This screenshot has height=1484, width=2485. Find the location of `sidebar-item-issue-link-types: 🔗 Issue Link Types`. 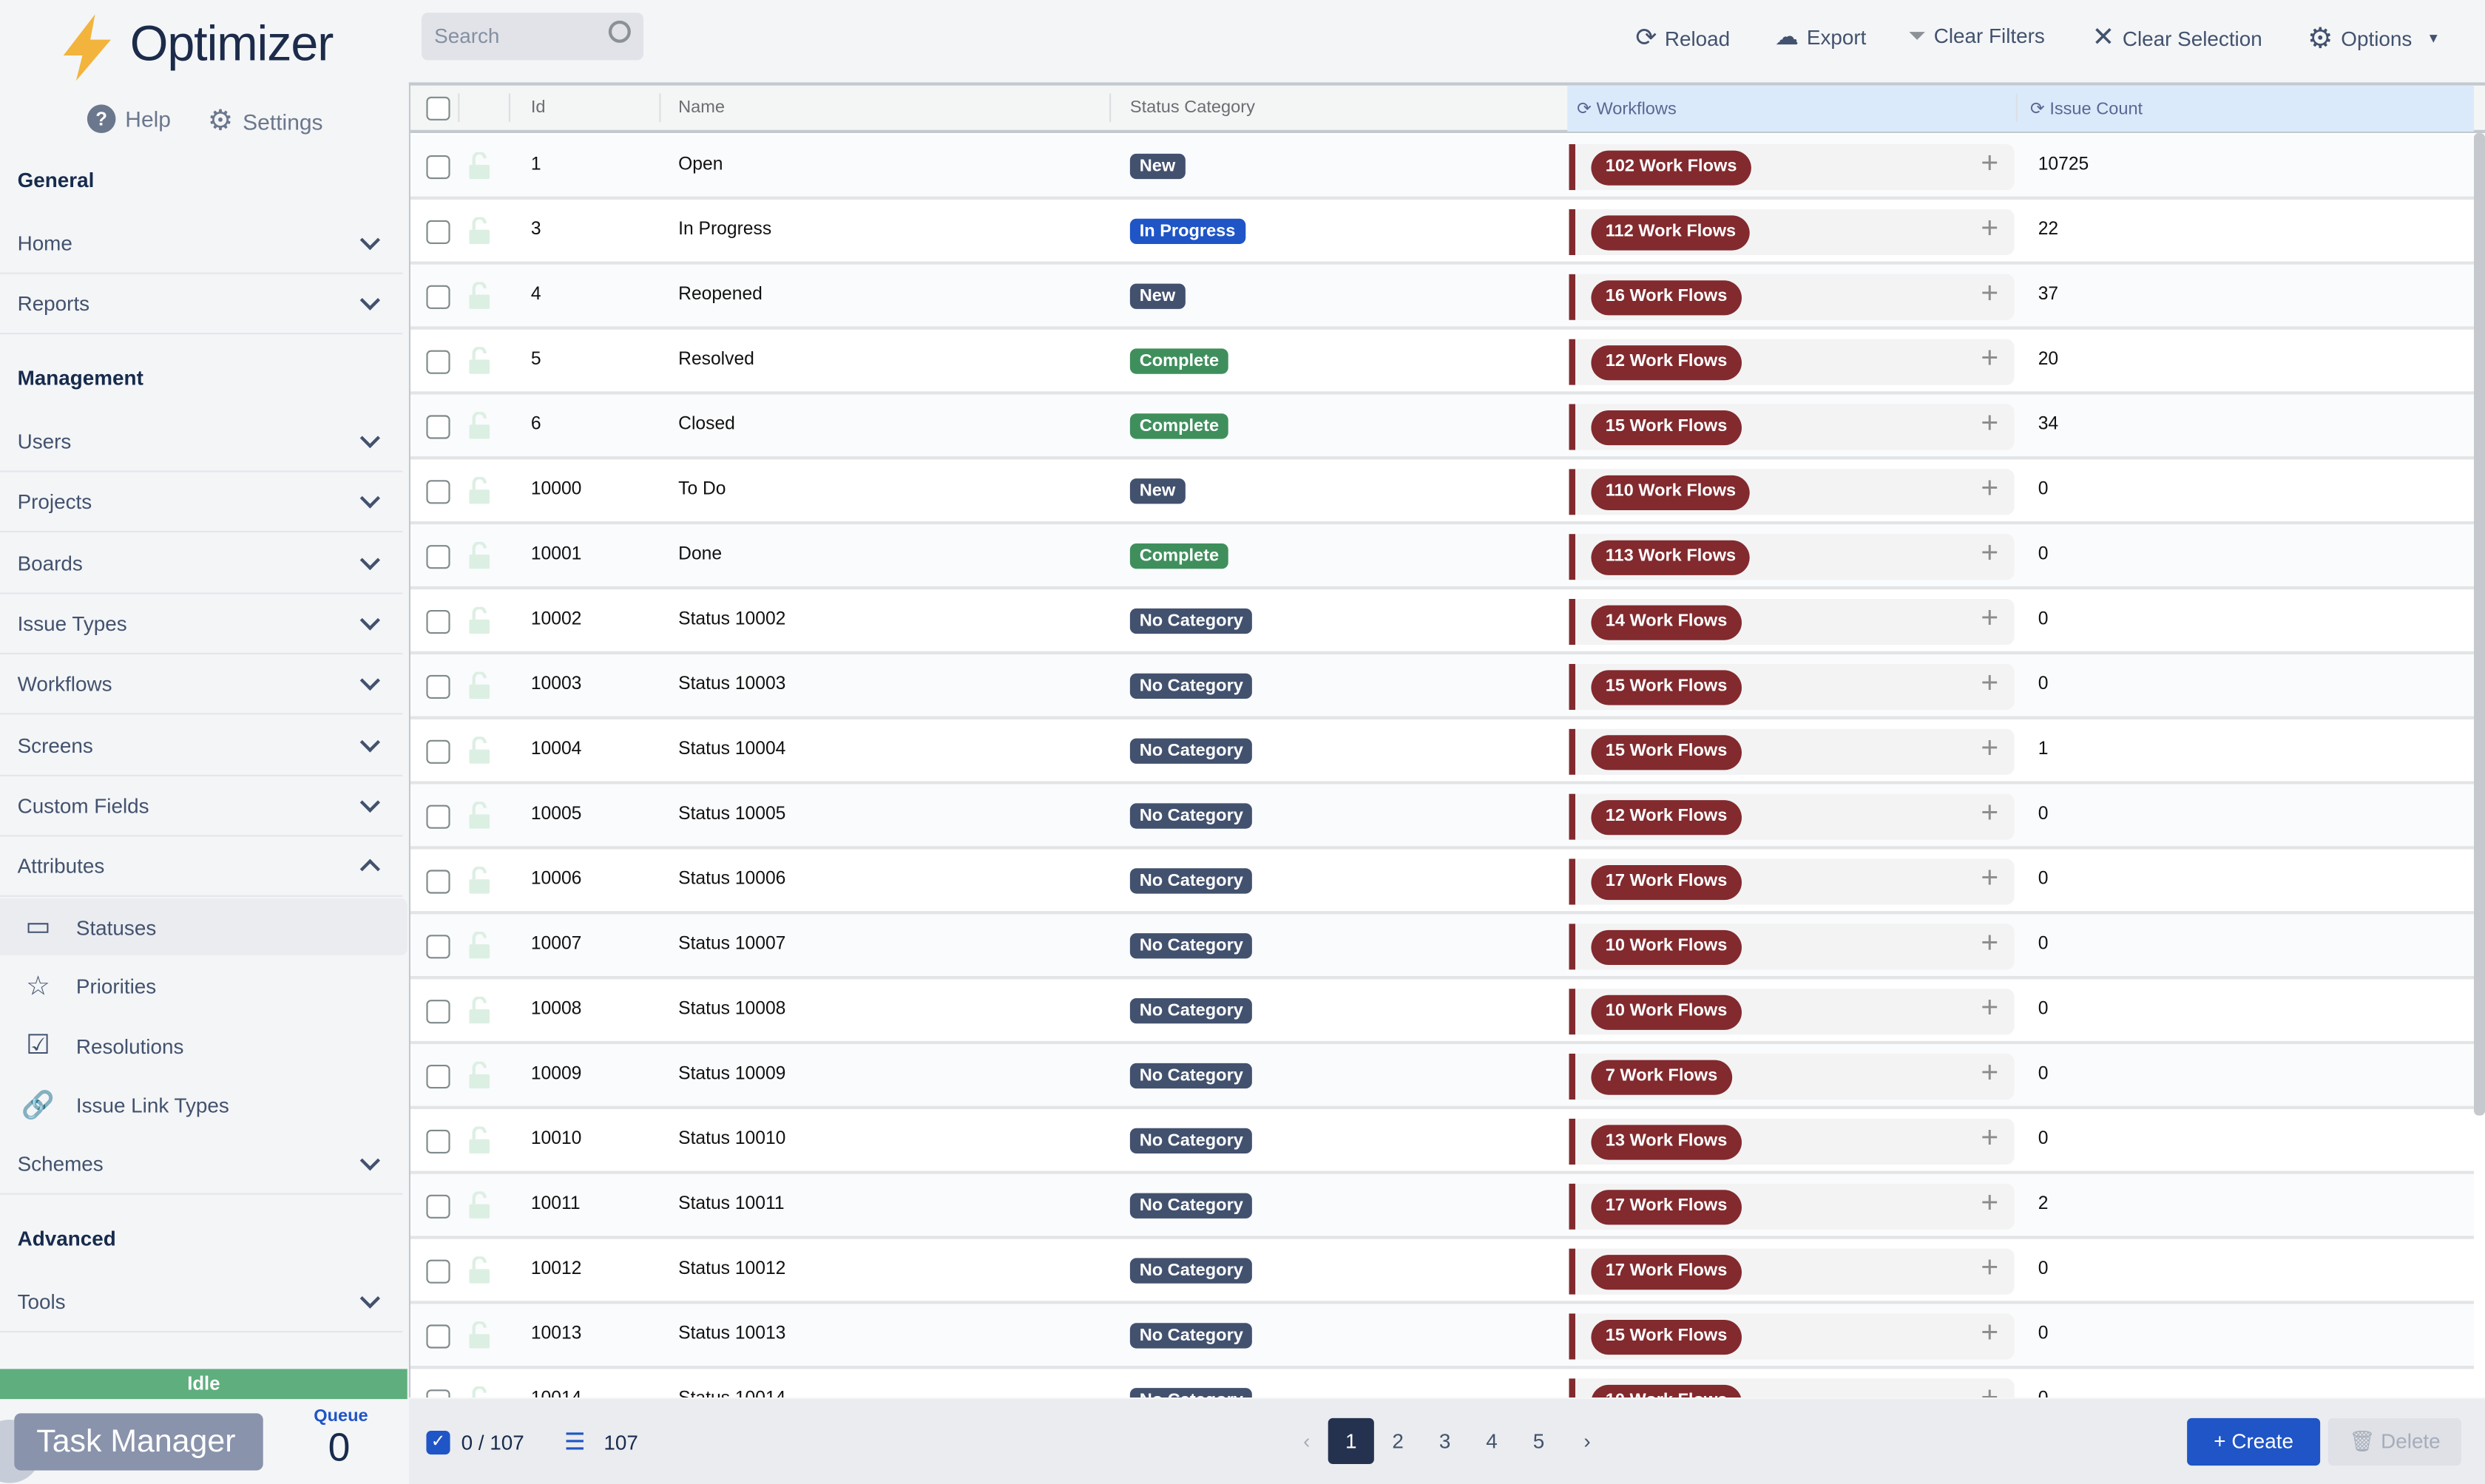

sidebar-item-issue-link-types: 🔗 Issue Link Types is located at coordinates (204, 1105).